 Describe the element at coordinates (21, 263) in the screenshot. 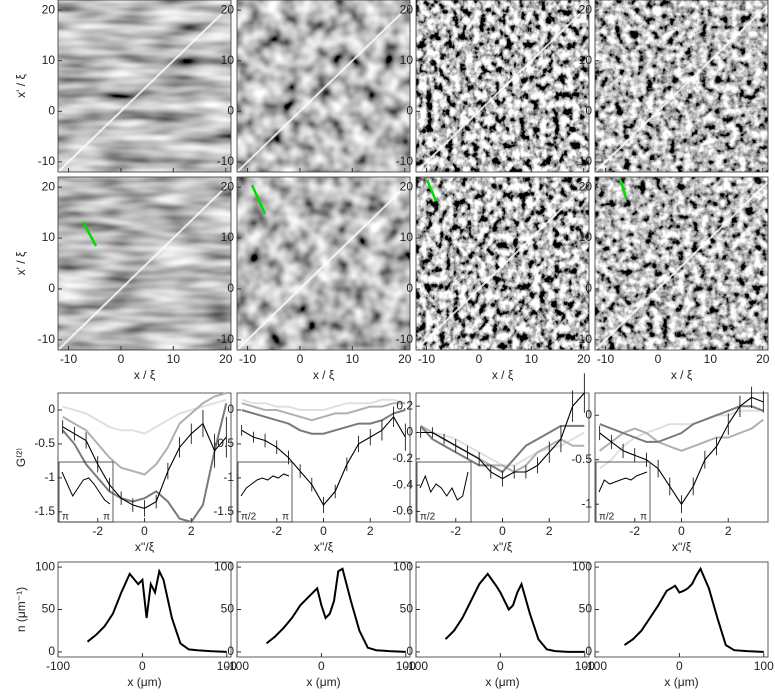

I see `y-axis-label: x' / ξ` at that location.